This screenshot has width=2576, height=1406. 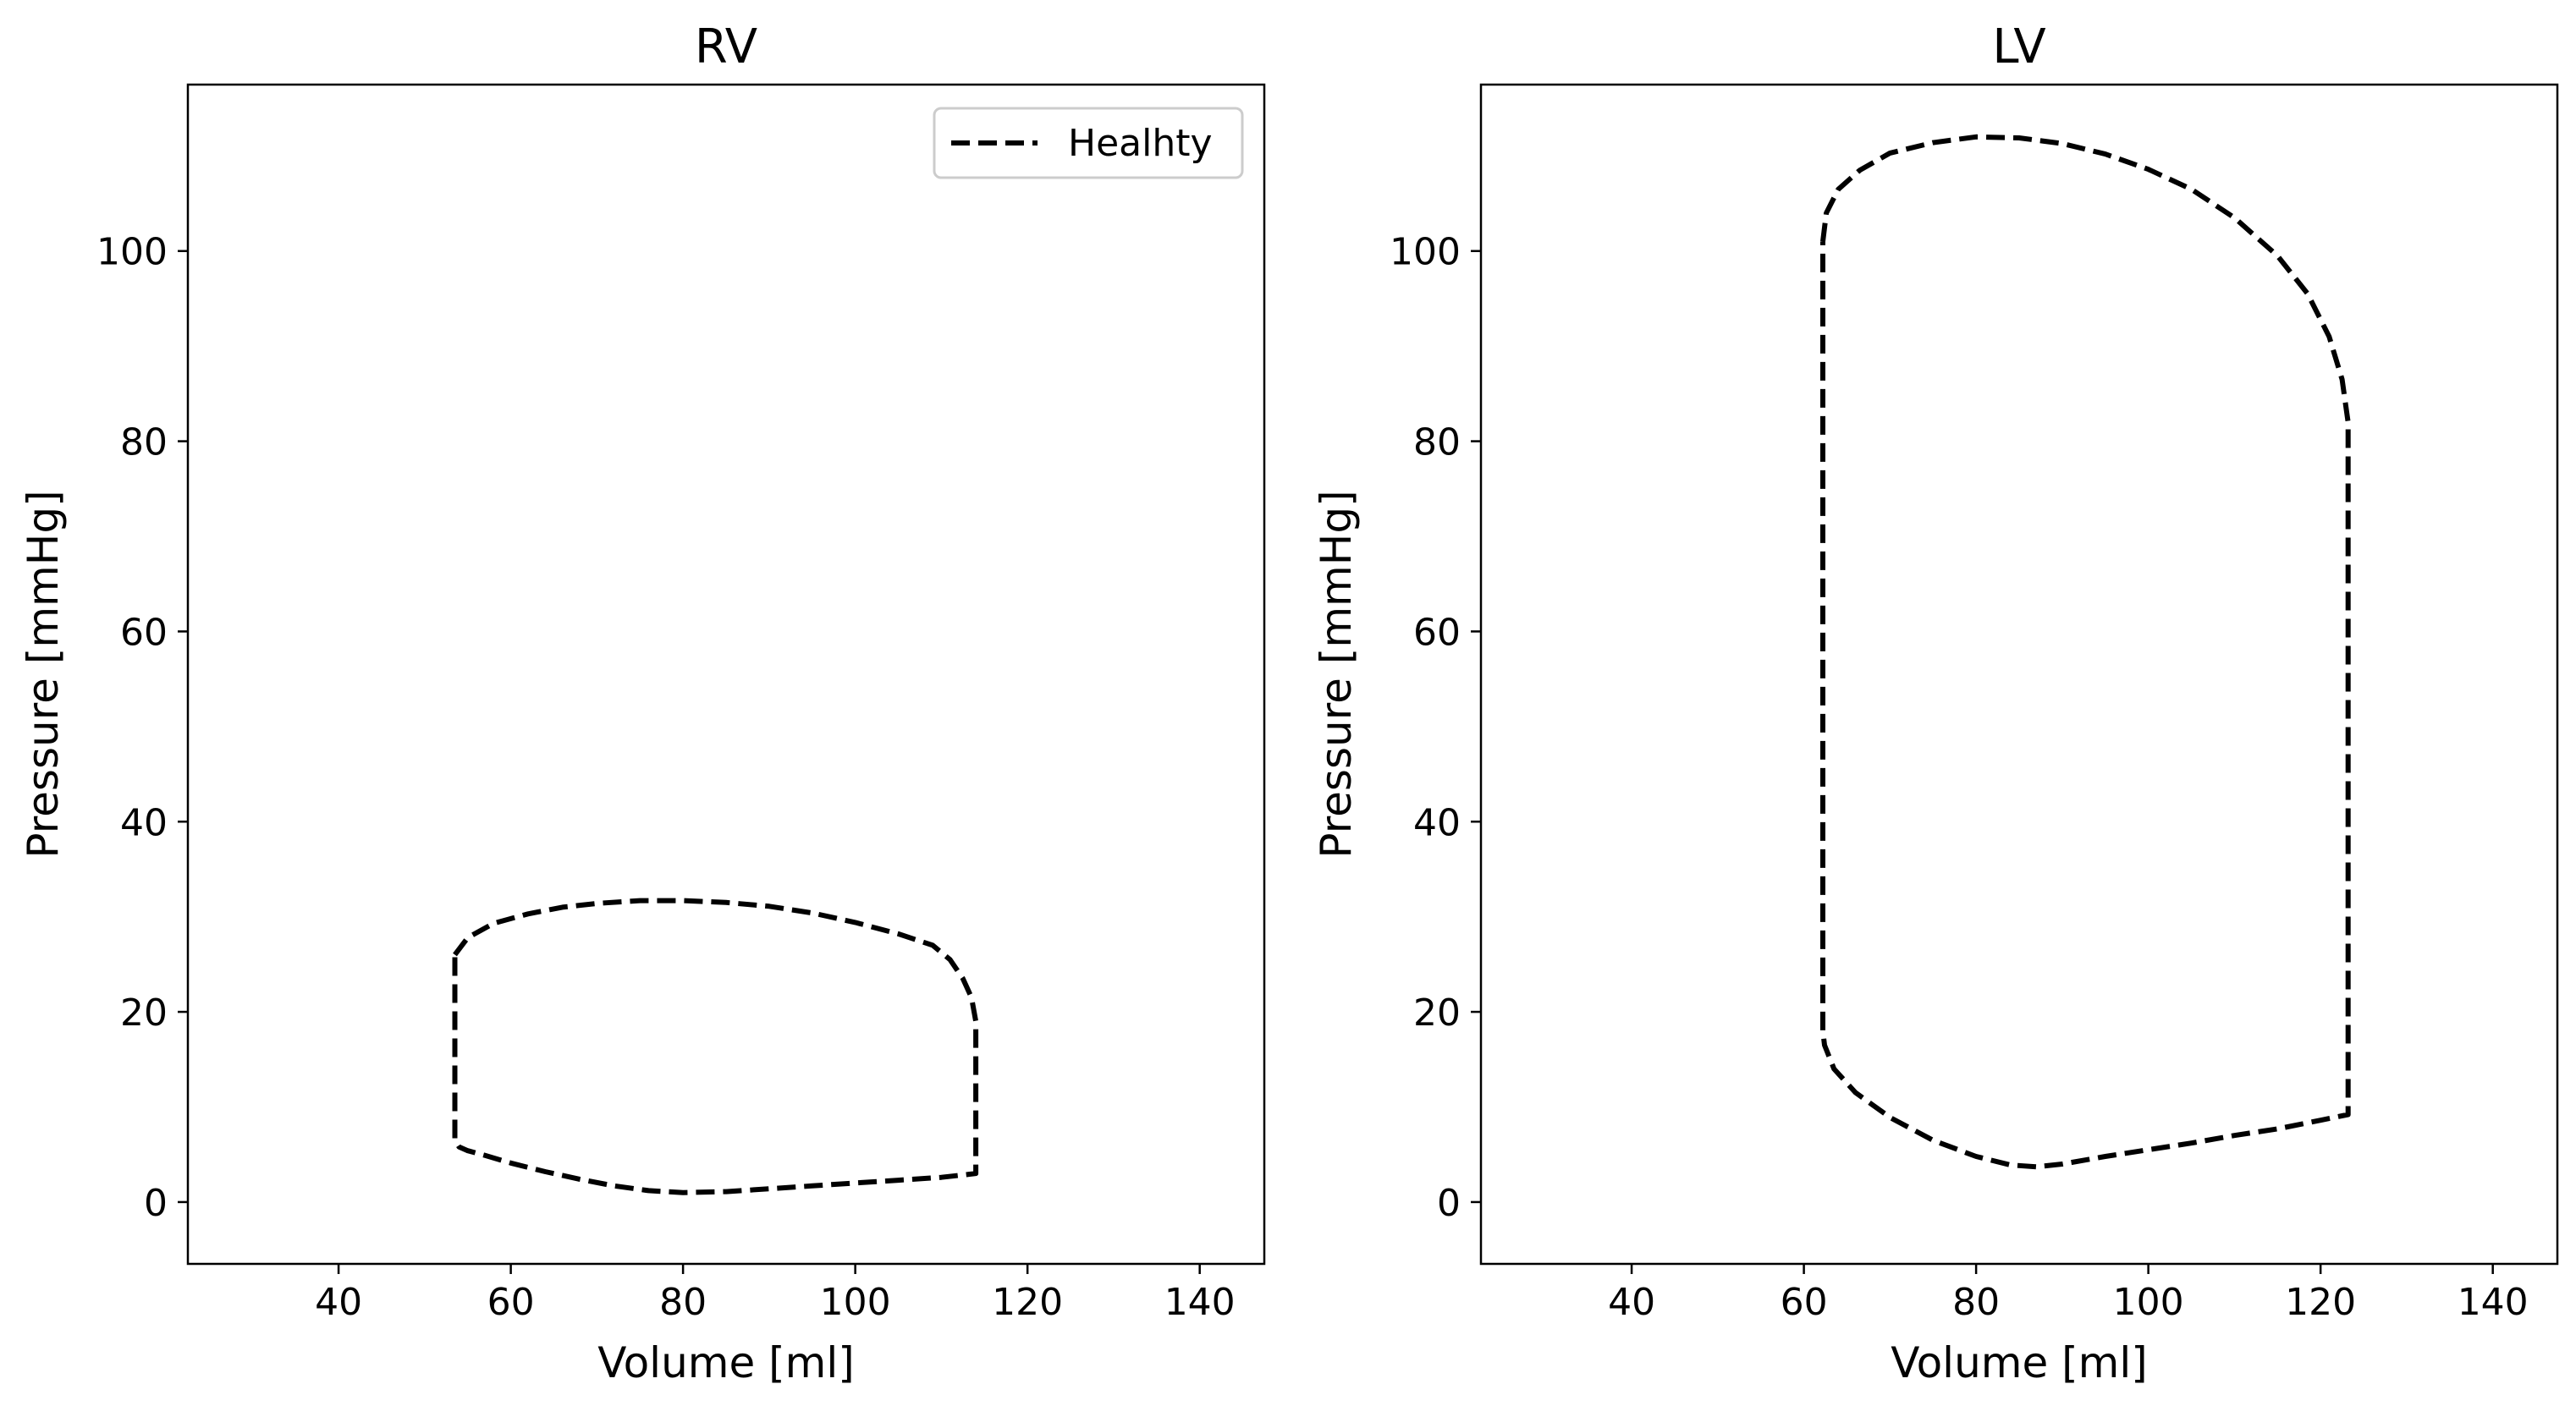 What do you see at coordinates (1027, 1302) in the screenshot?
I see `rv-x-tick-label: 120` at bounding box center [1027, 1302].